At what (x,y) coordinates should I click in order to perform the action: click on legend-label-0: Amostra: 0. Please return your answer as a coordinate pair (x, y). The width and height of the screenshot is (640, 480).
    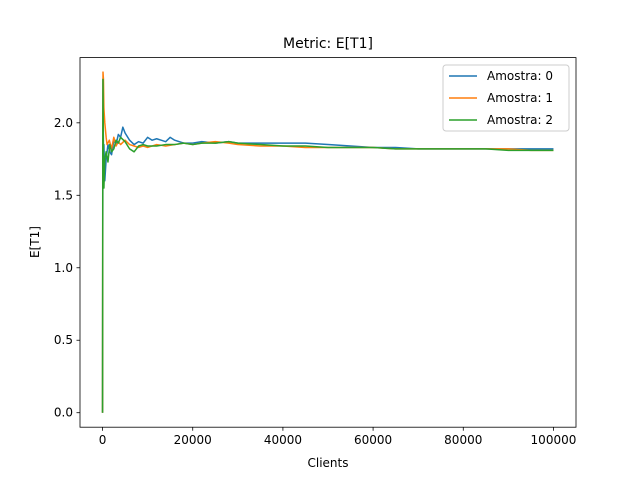
    Looking at the image, I should click on (520, 76).